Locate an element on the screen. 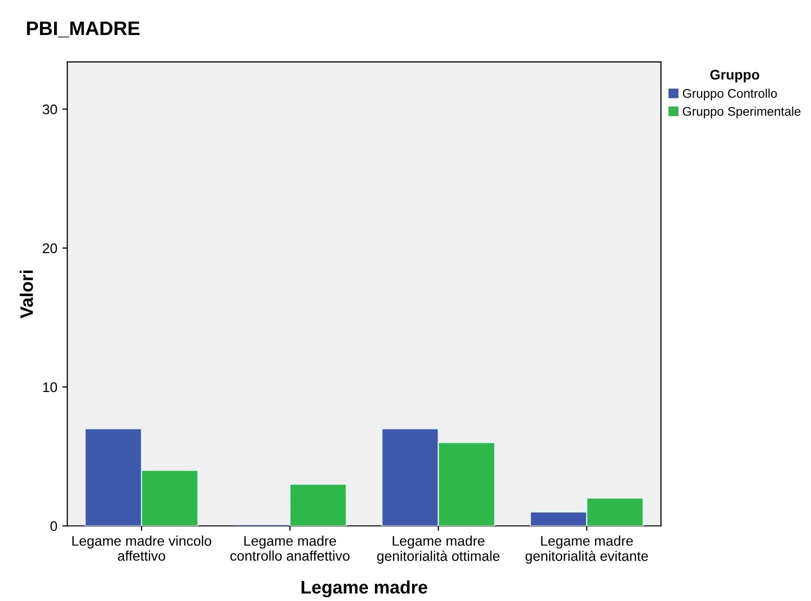  x-tick-label: Legame madre genitorialità evitante is located at coordinates (587, 550).